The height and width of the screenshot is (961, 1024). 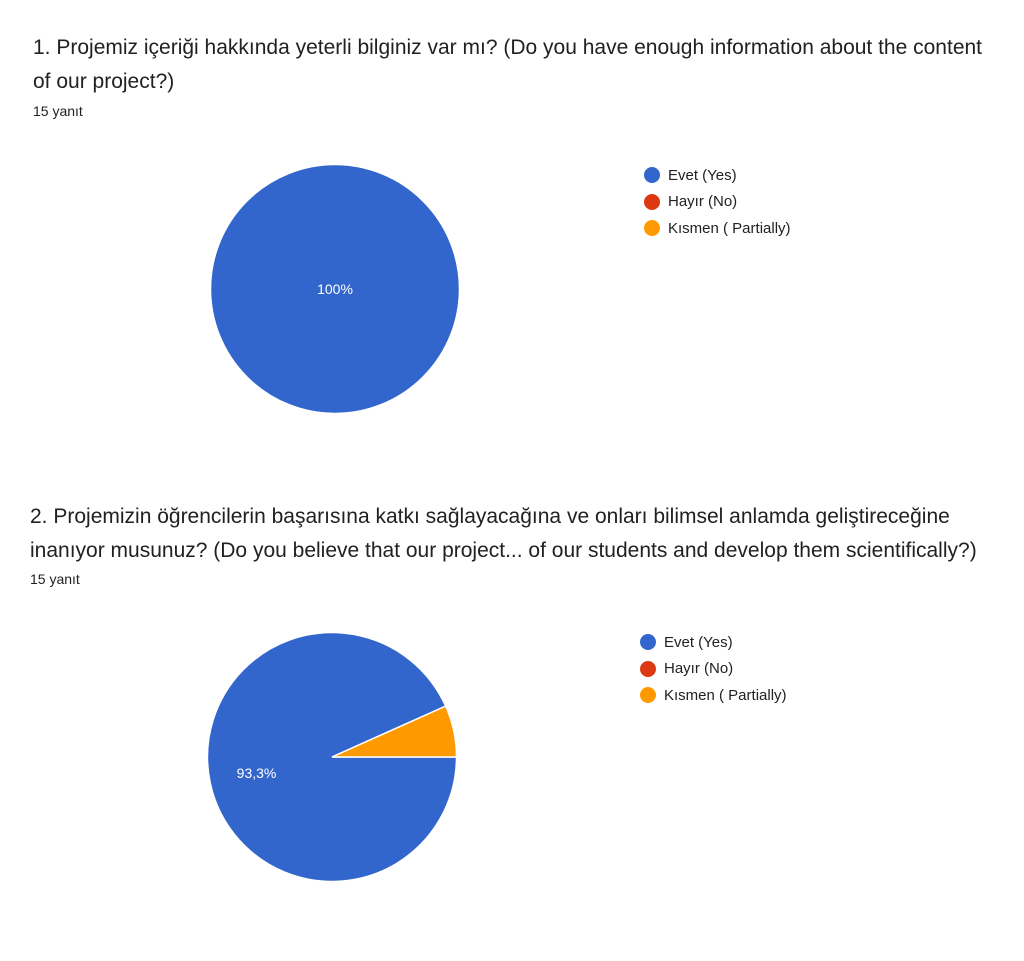 I want to click on pie-data-label: 93,3%, so click(x=257, y=773).